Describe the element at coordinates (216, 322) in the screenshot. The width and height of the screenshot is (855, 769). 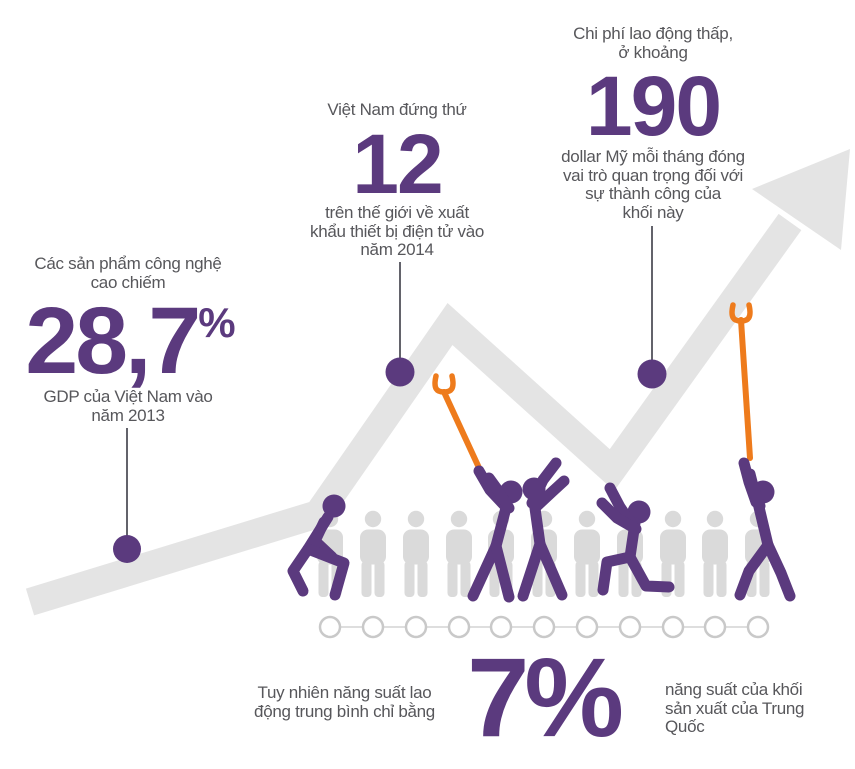
I see `tech-gdp-percent-sign: %` at that location.